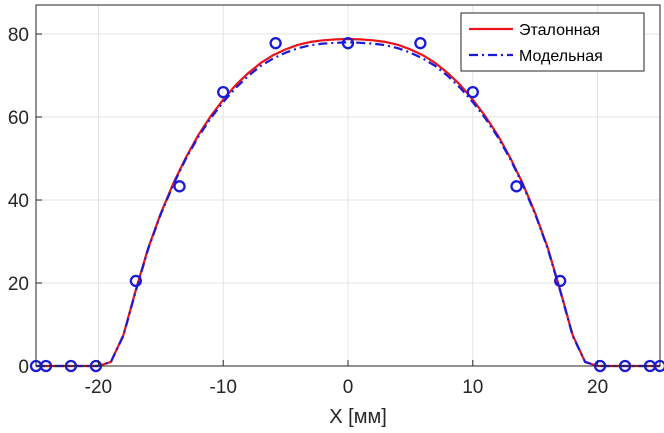 The height and width of the screenshot is (433, 664). What do you see at coordinates (472, 387) in the screenshot?
I see `x-tick-label: 10` at bounding box center [472, 387].